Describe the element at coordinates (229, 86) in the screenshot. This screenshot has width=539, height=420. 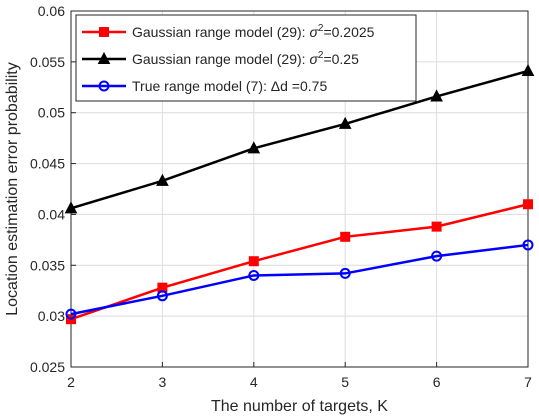
I see `legend-label: True range model (7): Δd =0.75` at that location.